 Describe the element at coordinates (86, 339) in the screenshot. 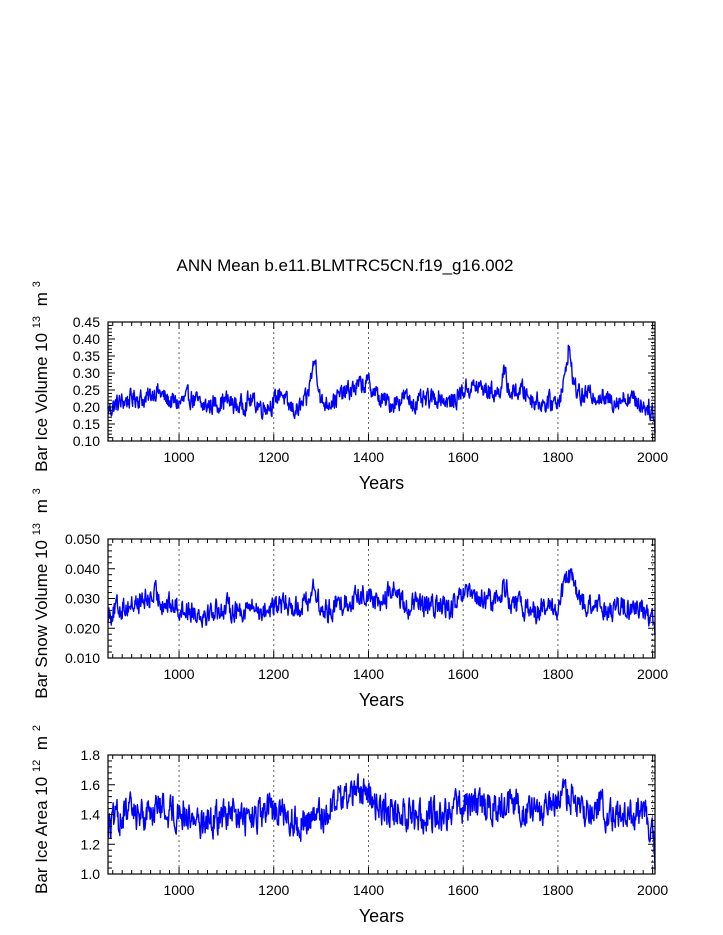

I see `y-tick-label-6: 0.40` at that location.